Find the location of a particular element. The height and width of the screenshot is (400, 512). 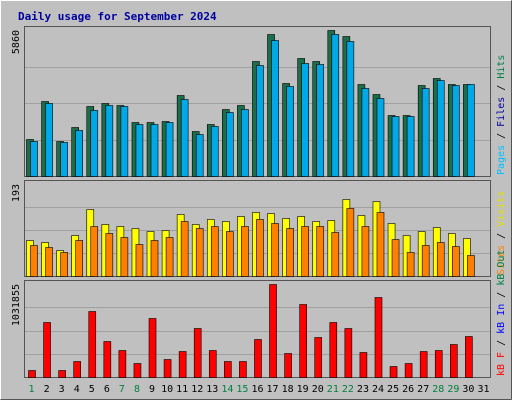

day-label: 21 is located at coordinates (333, 389).